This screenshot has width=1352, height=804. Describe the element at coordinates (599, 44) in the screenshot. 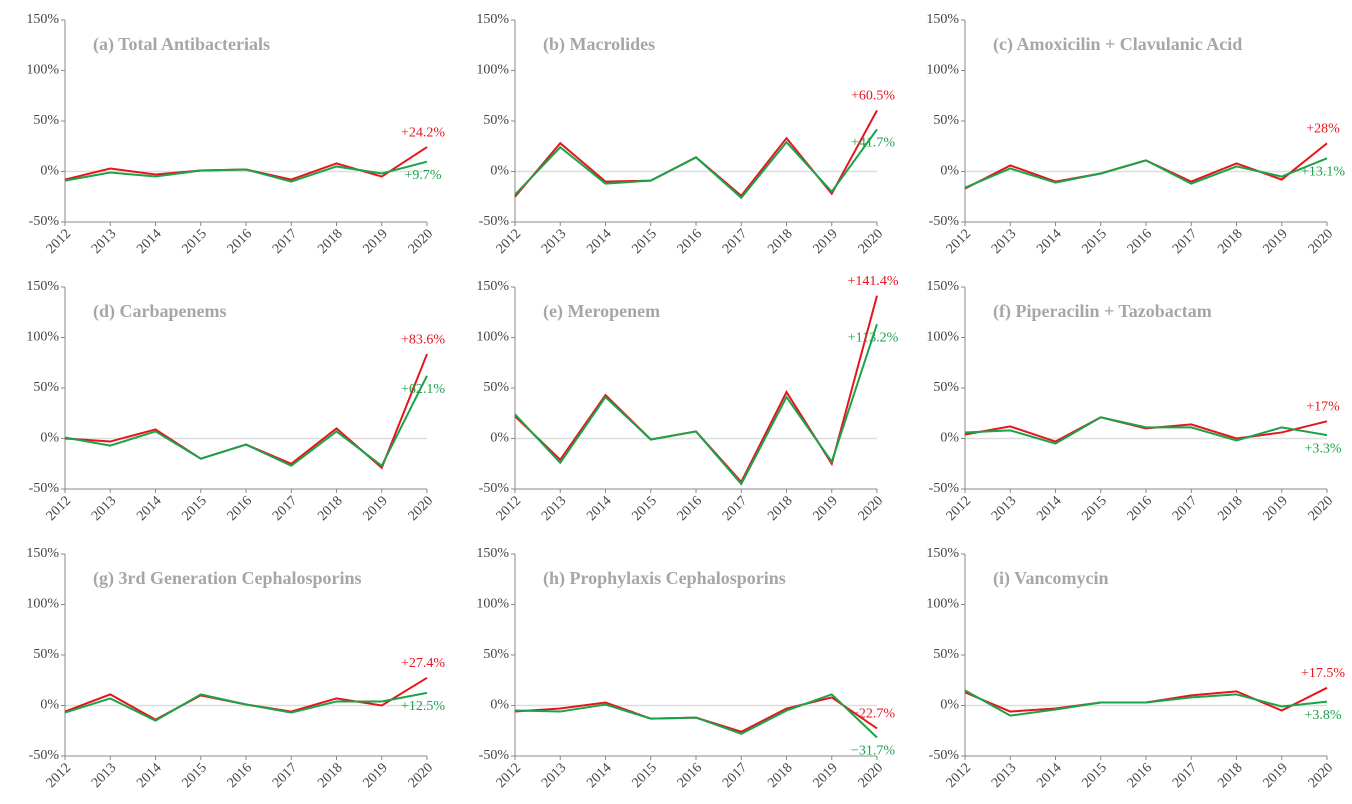

I see `panel-title: (b) Macrolides` at that location.